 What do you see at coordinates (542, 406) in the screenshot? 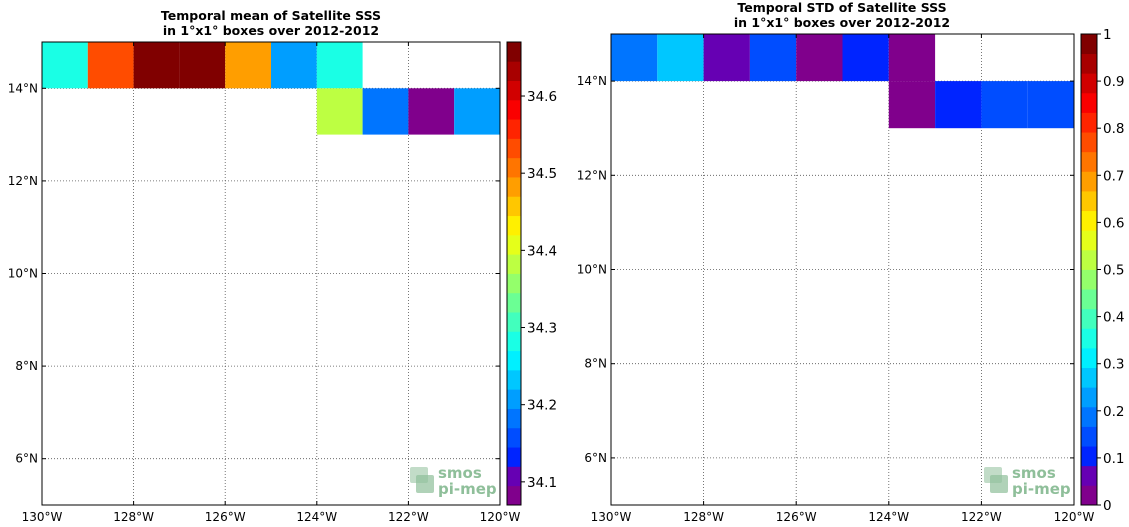
I see `colorbar-tick-label: 34.2` at bounding box center [542, 406].